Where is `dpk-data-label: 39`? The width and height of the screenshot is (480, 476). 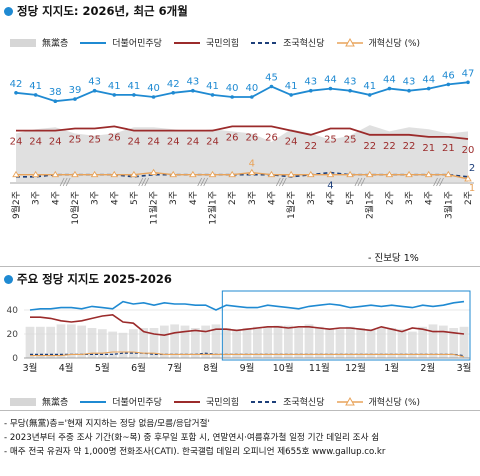
dpk-data-label: 39 is located at coordinates (75, 90).